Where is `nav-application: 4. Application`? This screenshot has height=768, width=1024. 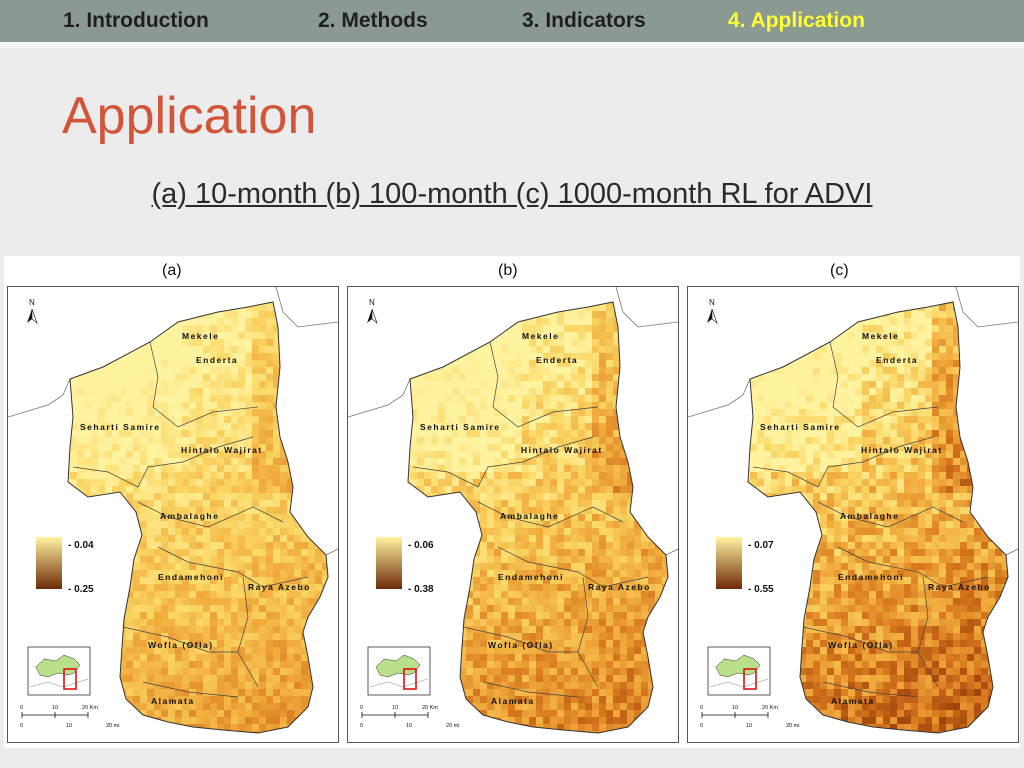 nav-application: 4. Application is located at coordinates (796, 20).